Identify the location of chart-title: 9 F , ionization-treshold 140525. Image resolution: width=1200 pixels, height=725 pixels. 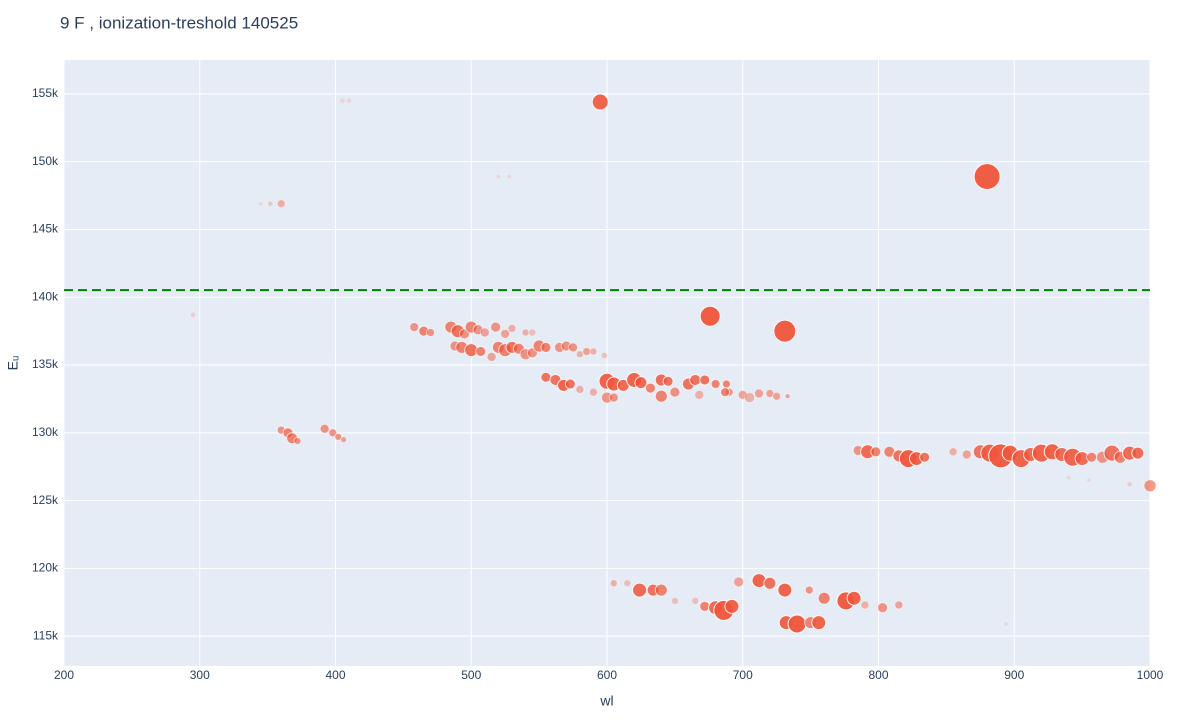
(179, 22).